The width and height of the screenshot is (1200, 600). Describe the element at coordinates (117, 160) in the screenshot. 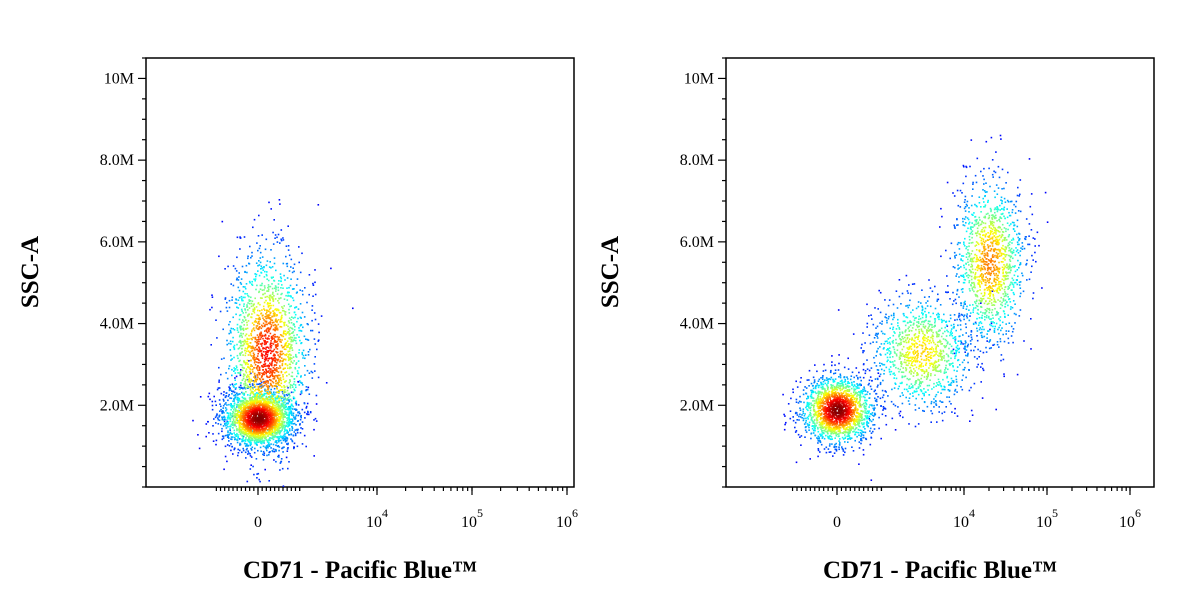

I see `y-tick-label: 8.0M` at that location.